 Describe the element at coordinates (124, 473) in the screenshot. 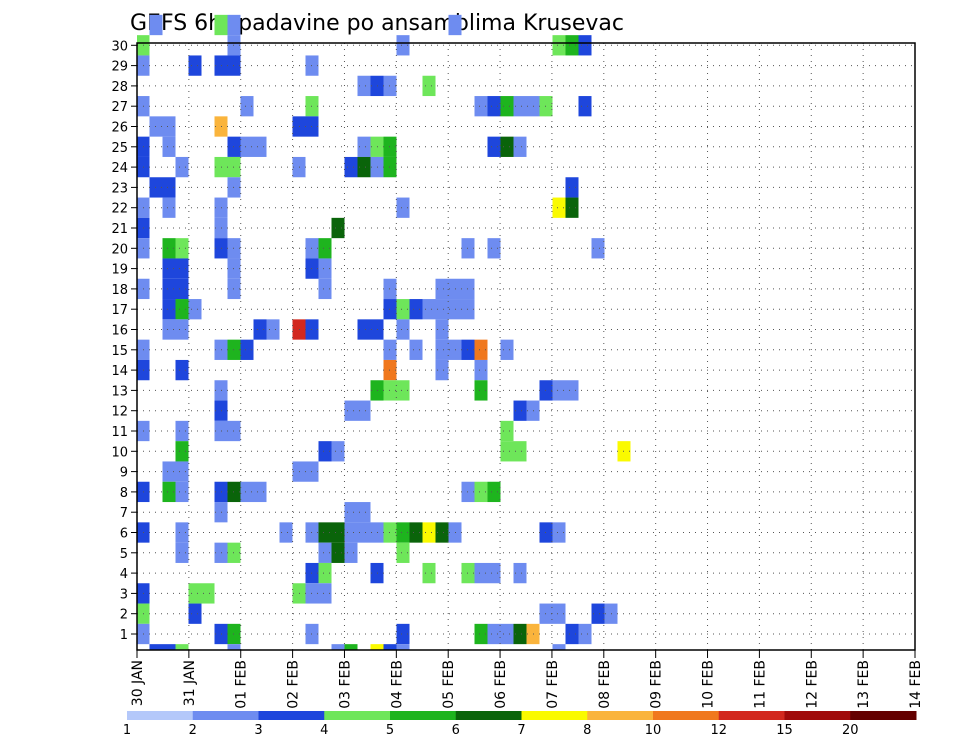

I see `y-tick-label: 9` at that location.